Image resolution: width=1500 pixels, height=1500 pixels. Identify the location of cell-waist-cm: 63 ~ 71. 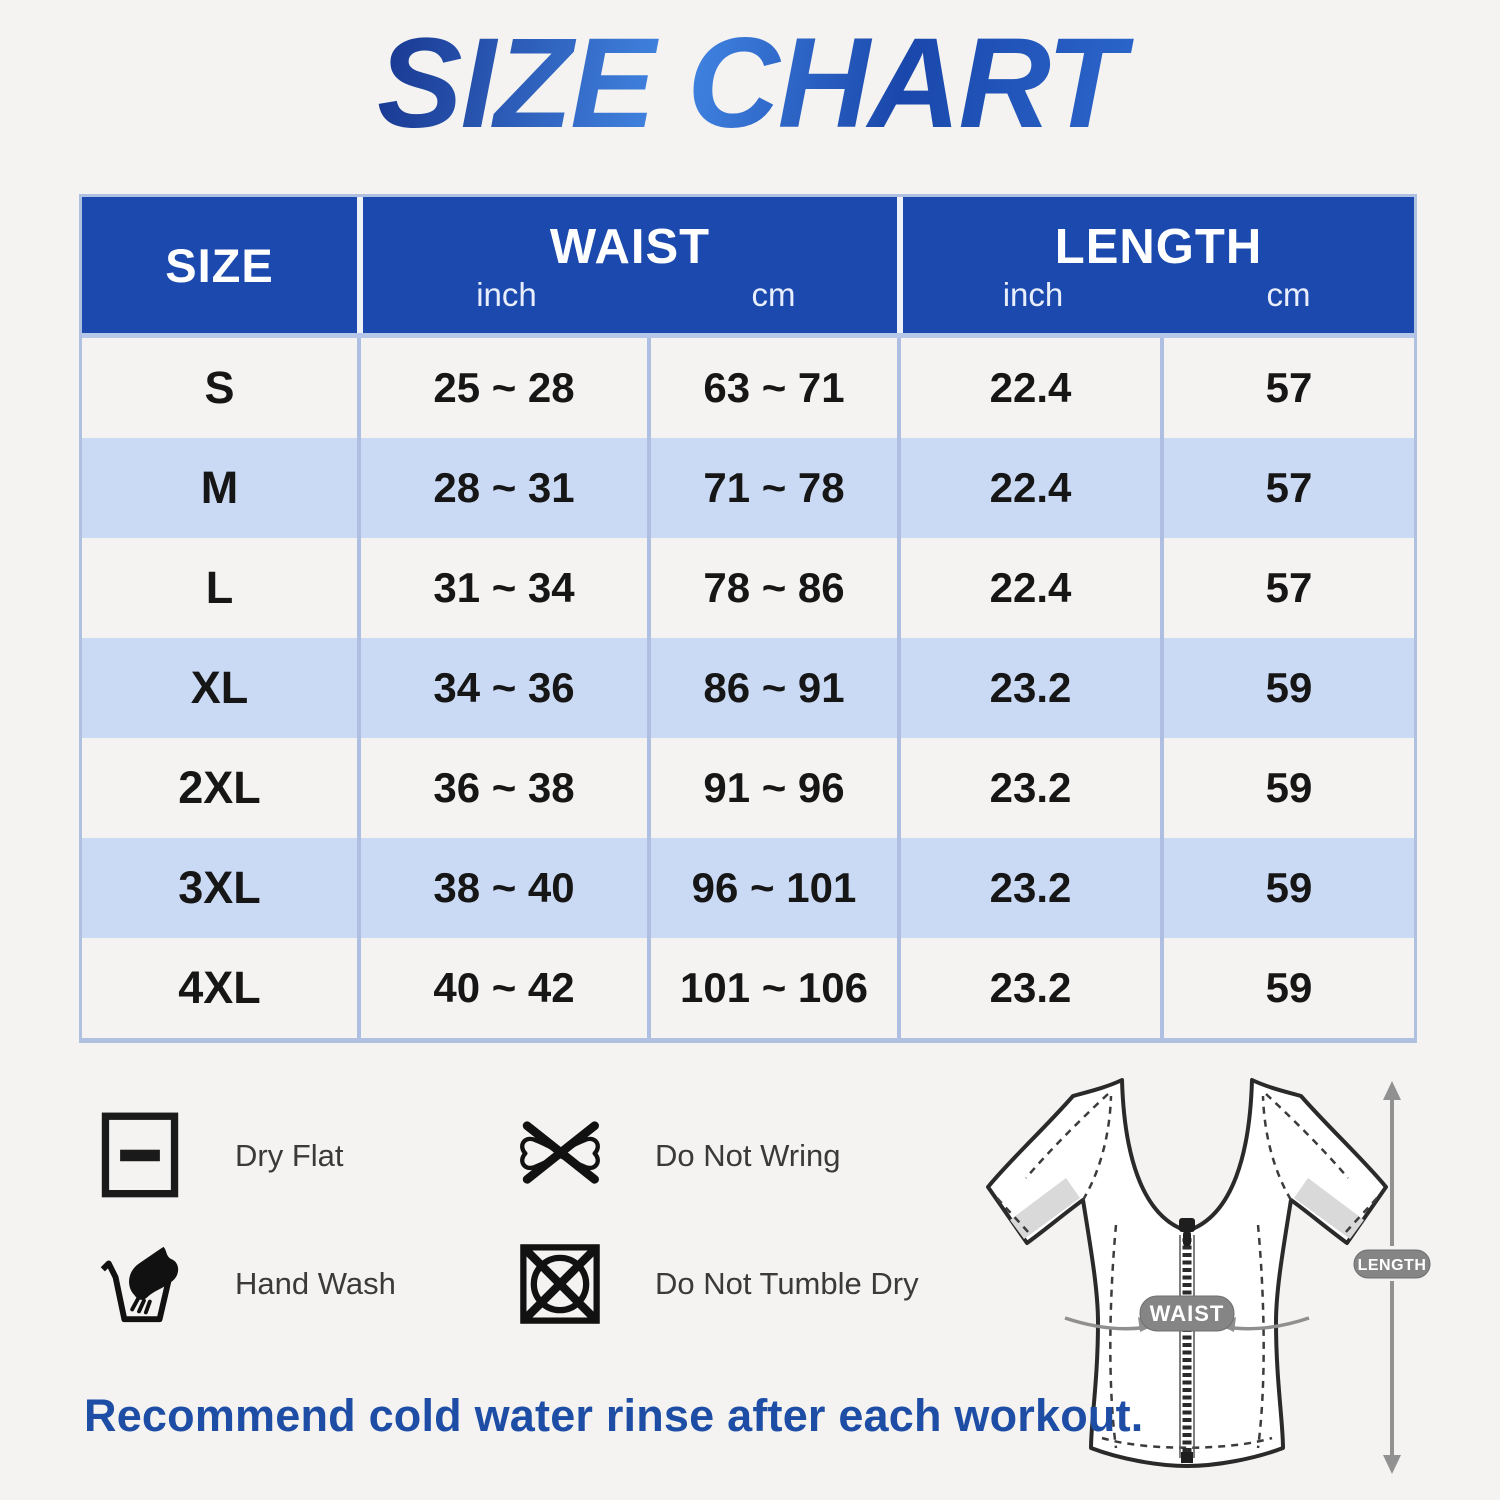
(772, 388).